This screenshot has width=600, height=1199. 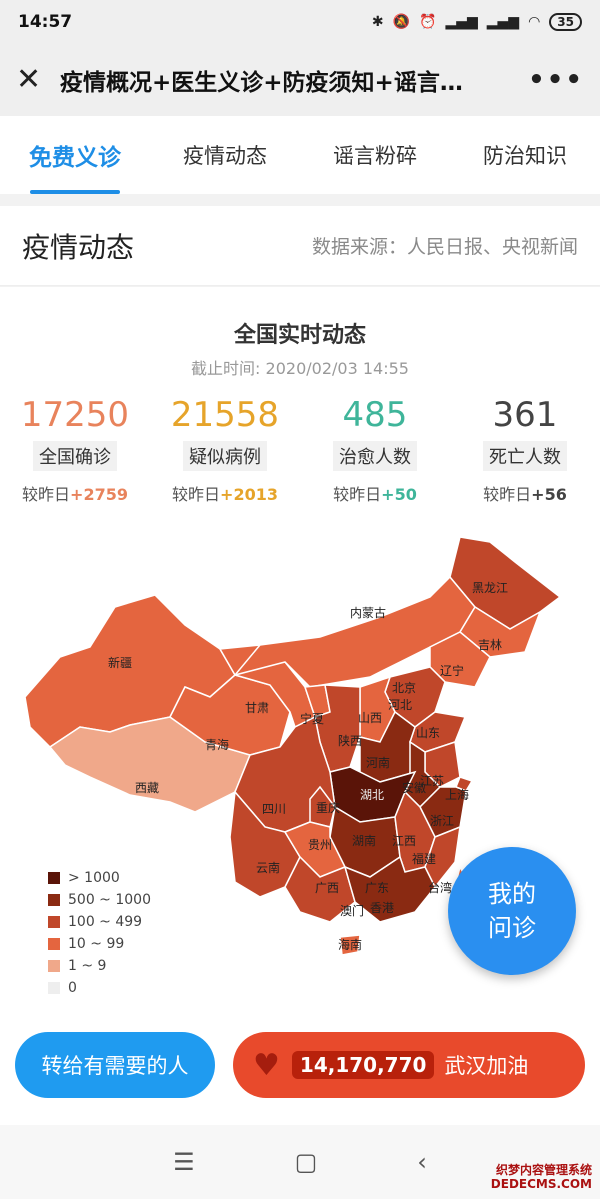 I want to click on label-chongqing: 重庆, so click(x=328, y=808).